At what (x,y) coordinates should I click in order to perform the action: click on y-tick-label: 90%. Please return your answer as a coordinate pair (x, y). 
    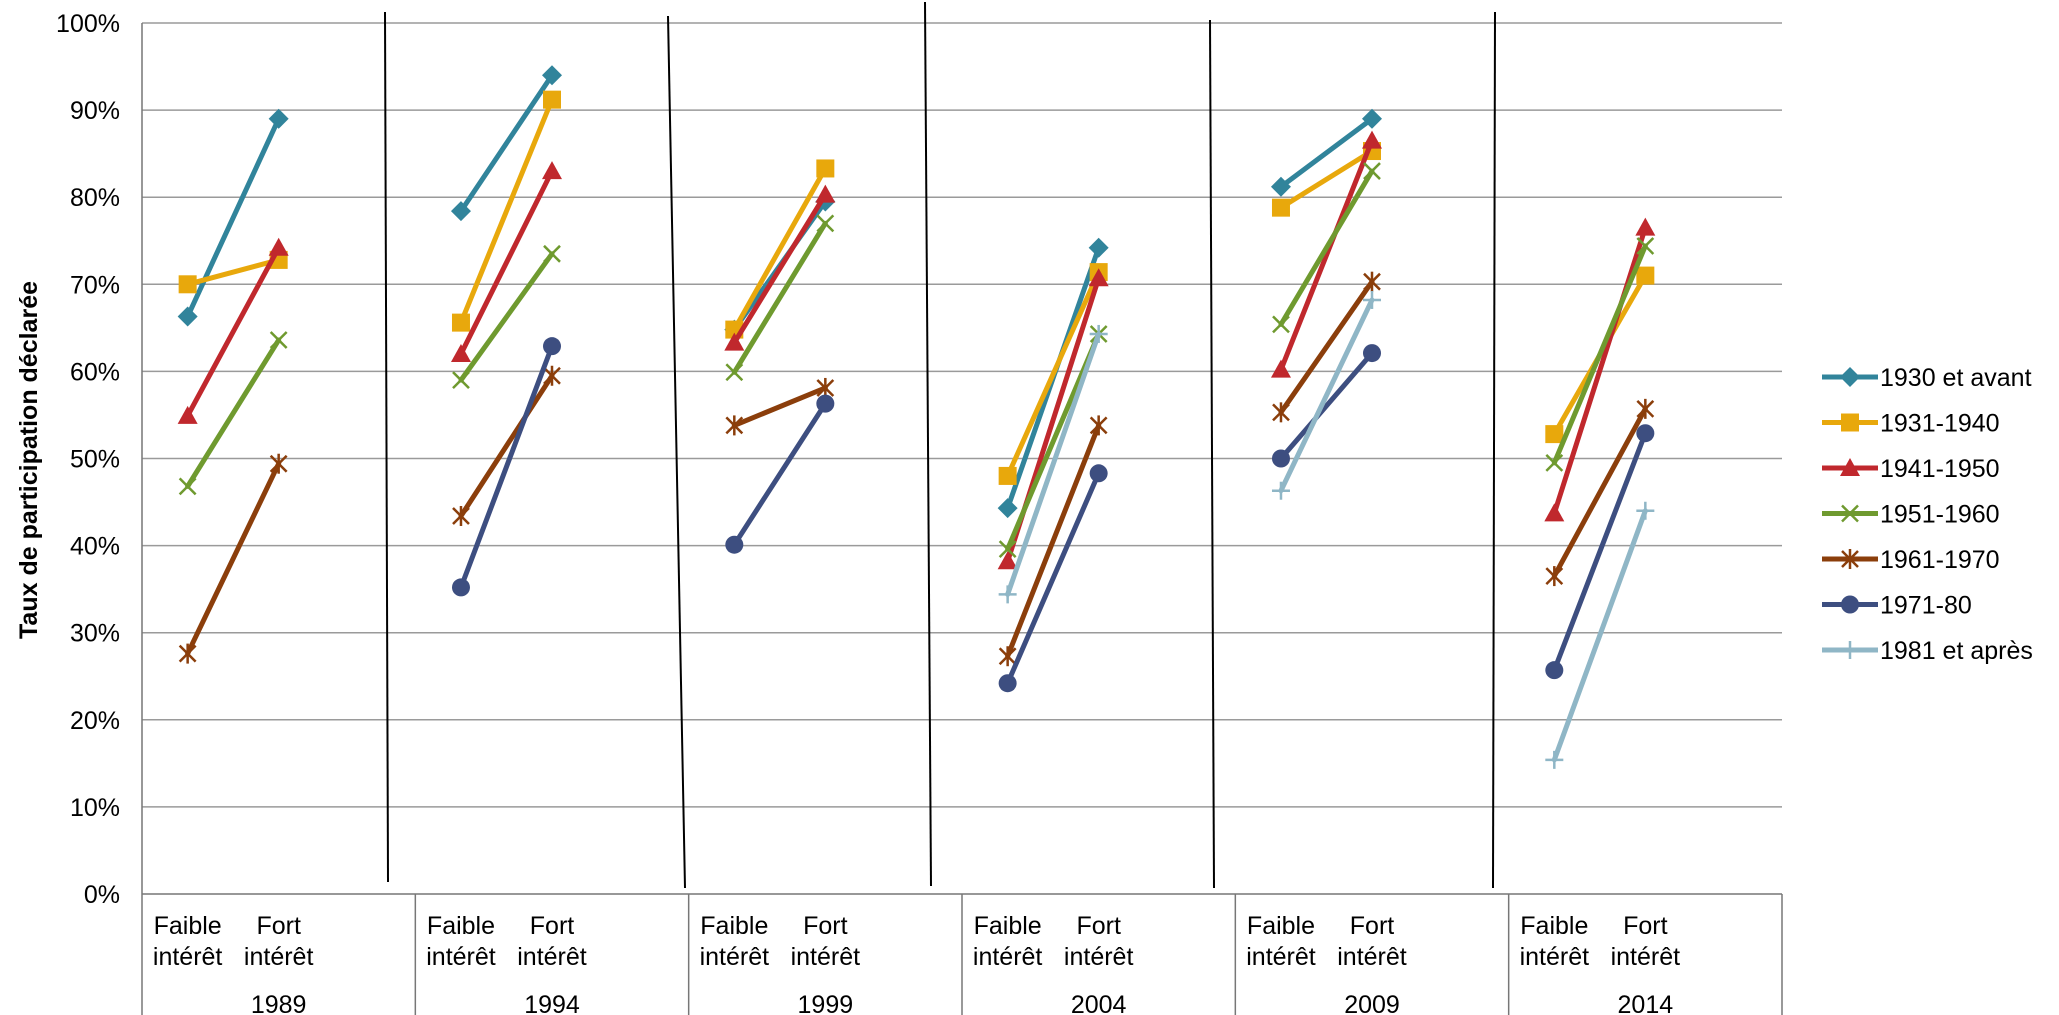
    Looking at the image, I should click on (95, 111).